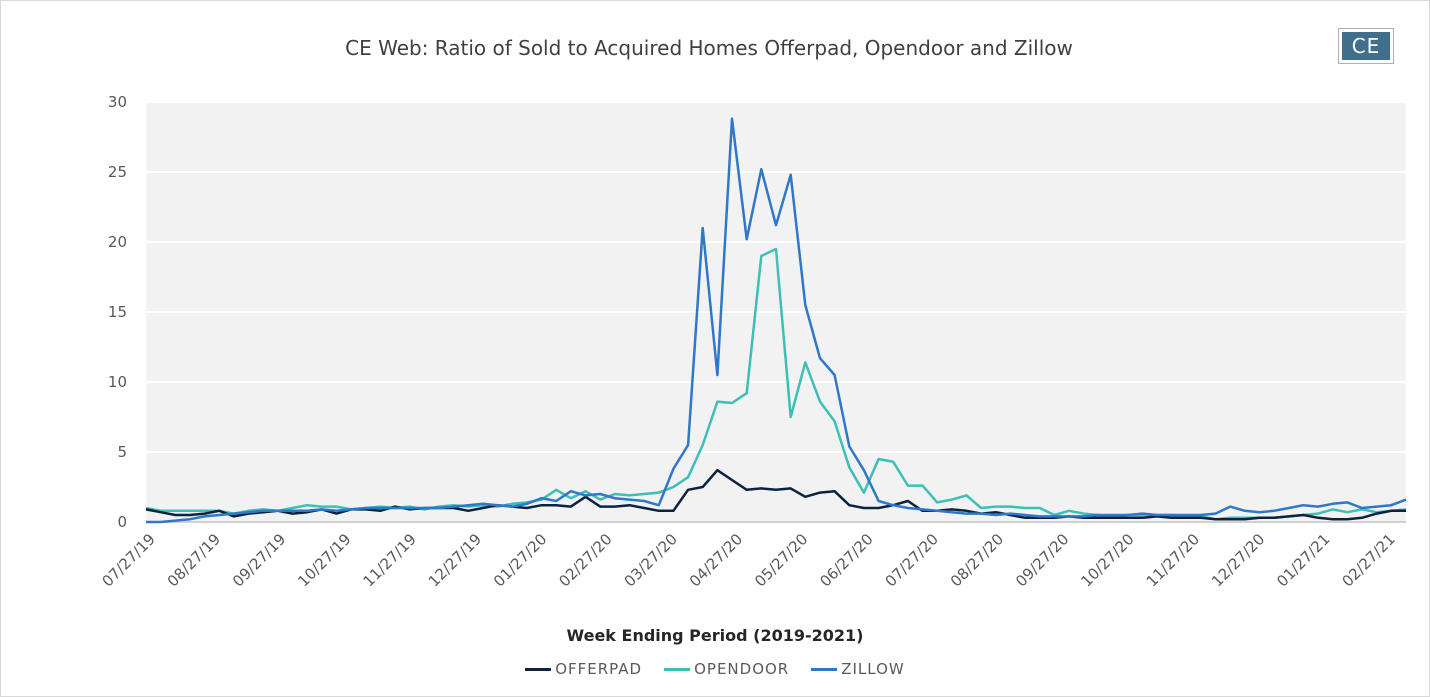 The width and height of the screenshot is (1430, 697). I want to click on legend-swatch-zillow, so click(824, 669).